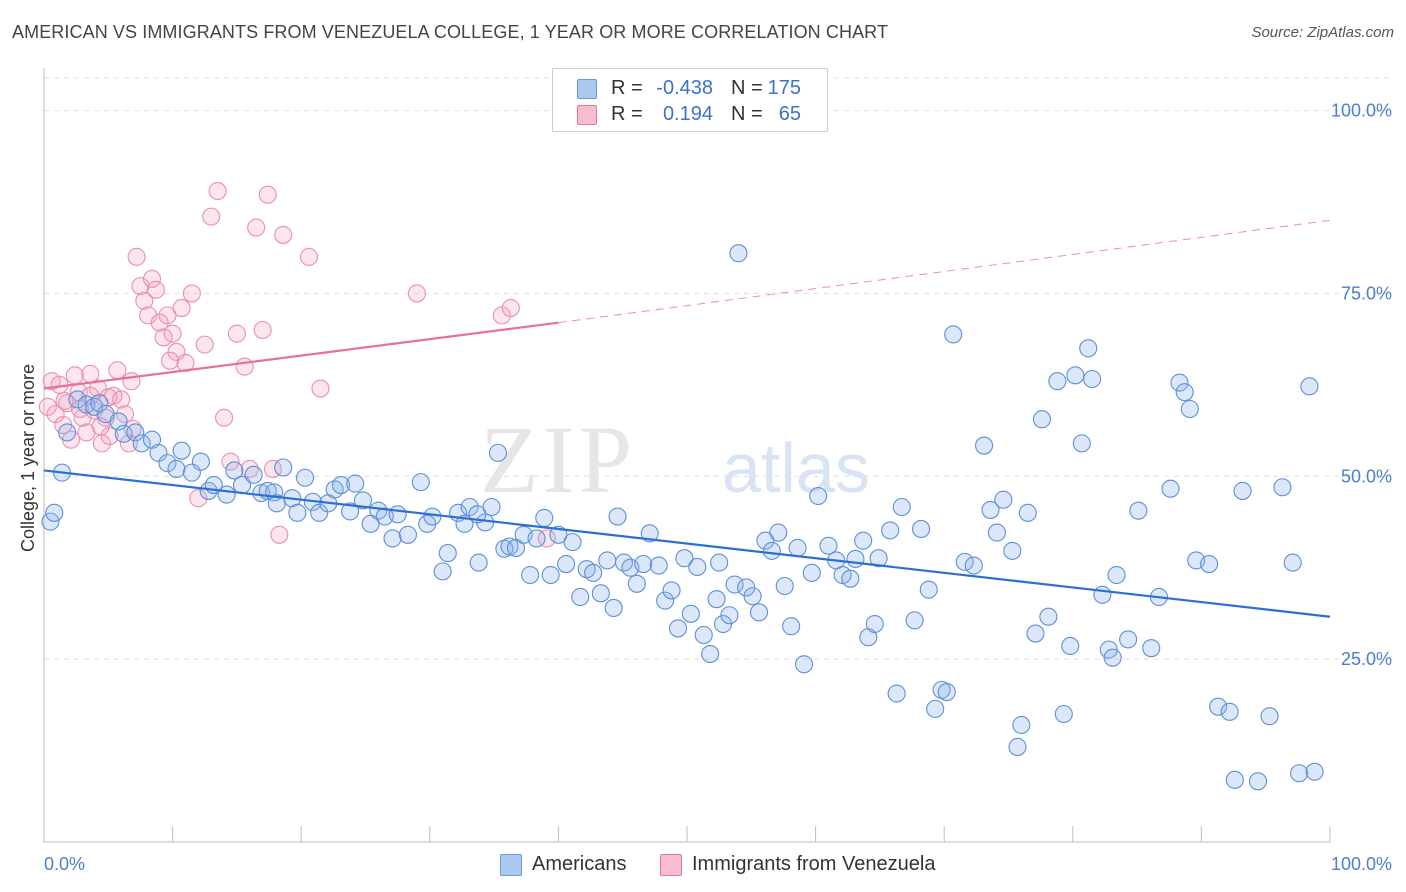 This screenshot has height=892, width=1406. I want to click on series-legend: Americans Immigrants from Venezuela, so click(703, 865).